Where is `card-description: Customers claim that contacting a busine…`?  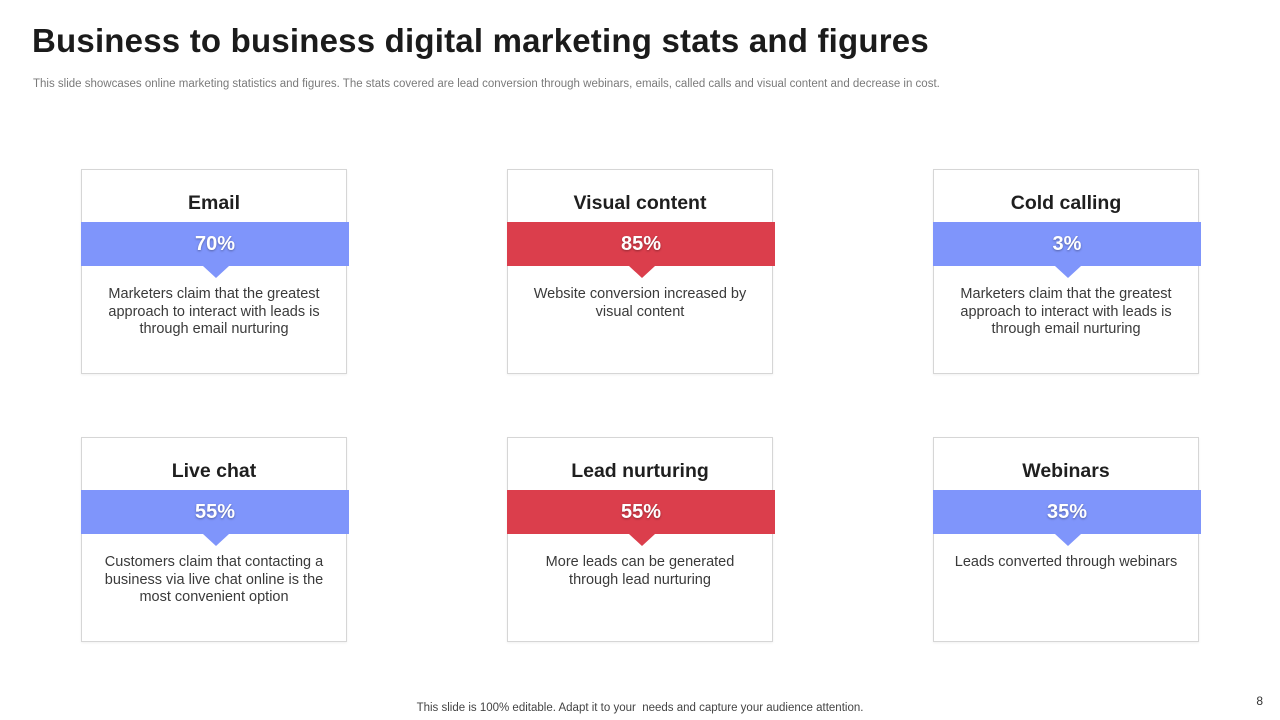
card-description: Customers claim that contacting a busine… is located at coordinates (214, 579).